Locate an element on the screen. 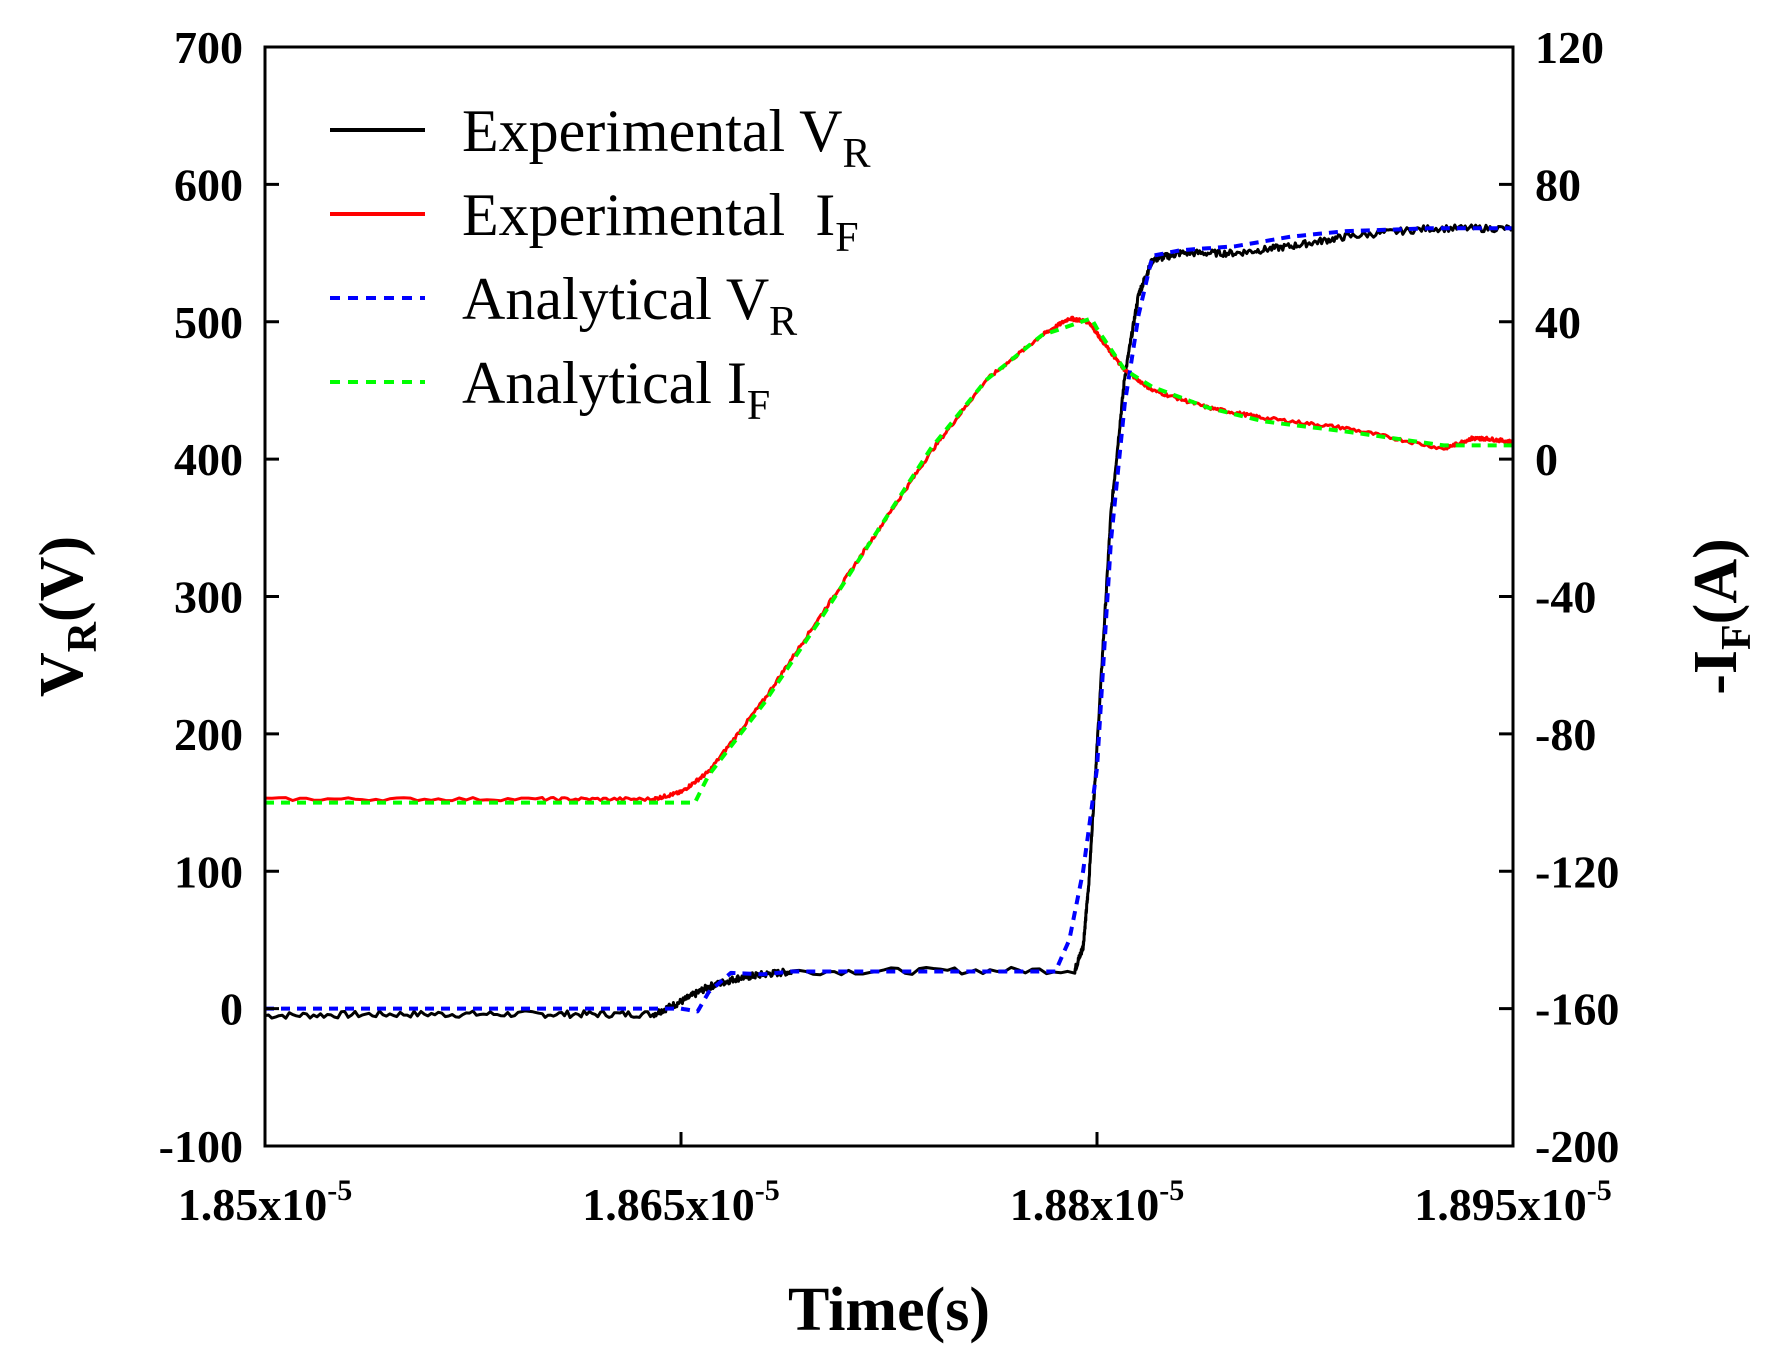  legend-label-2: Analytical VR is located at coordinates (629, 305).